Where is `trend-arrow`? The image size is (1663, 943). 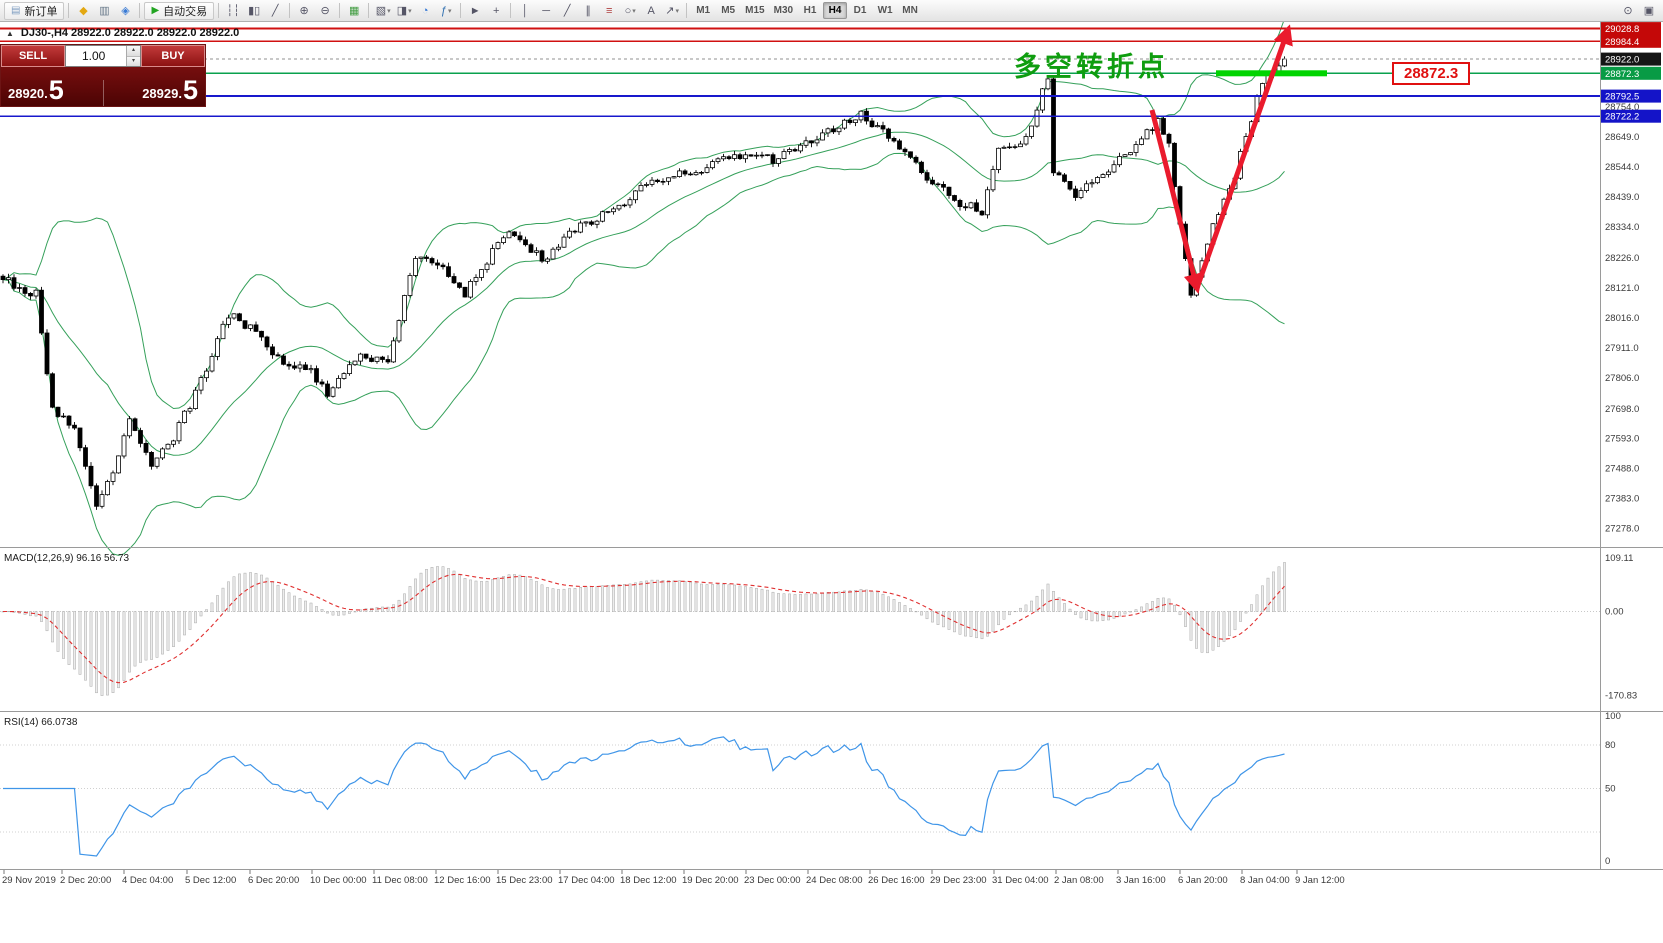
trend-arrow is located at coordinates (1243, 156).